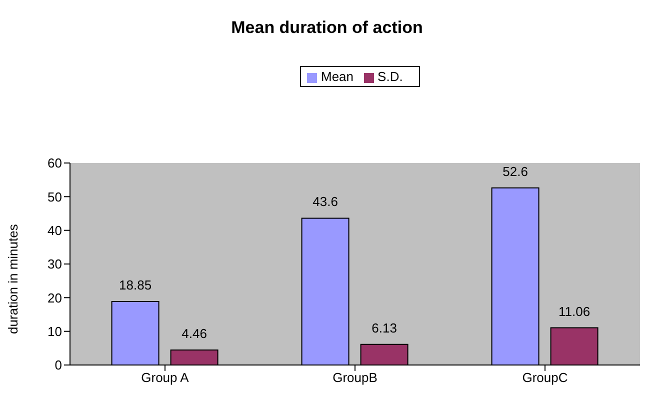 This screenshot has width=654, height=409. What do you see at coordinates (55, 230) in the screenshot?
I see `y-tick-label: 40` at bounding box center [55, 230].